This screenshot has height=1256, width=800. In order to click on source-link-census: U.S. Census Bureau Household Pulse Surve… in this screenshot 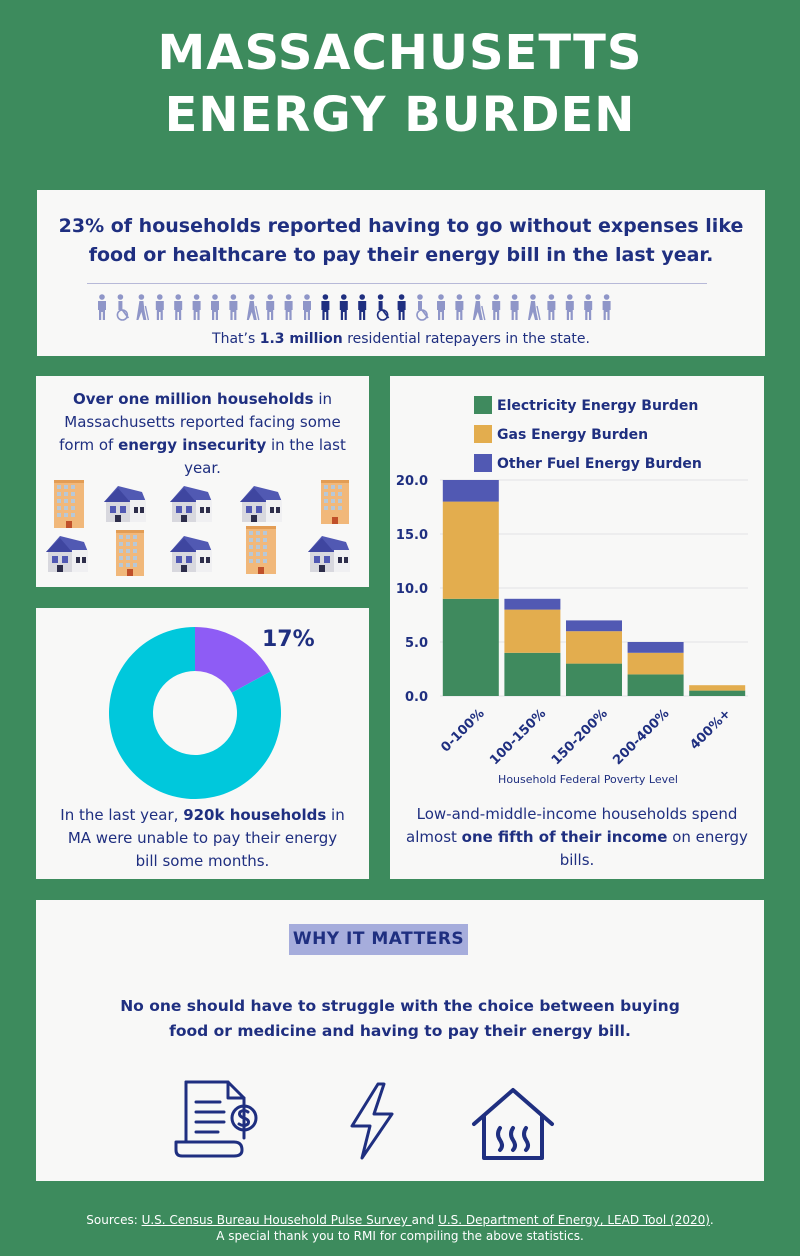, I will do `click(276, 1220)`.